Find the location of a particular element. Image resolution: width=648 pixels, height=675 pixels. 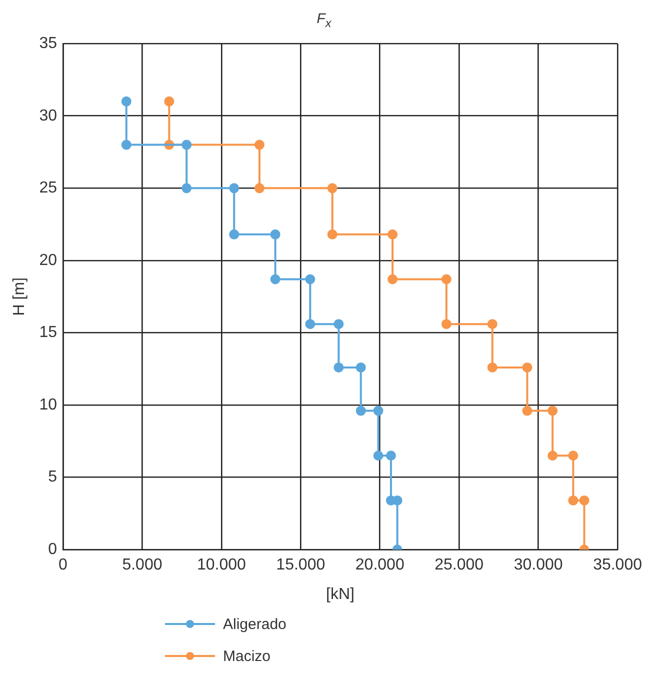

x-tick-label: 35.000 is located at coordinates (617, 565).